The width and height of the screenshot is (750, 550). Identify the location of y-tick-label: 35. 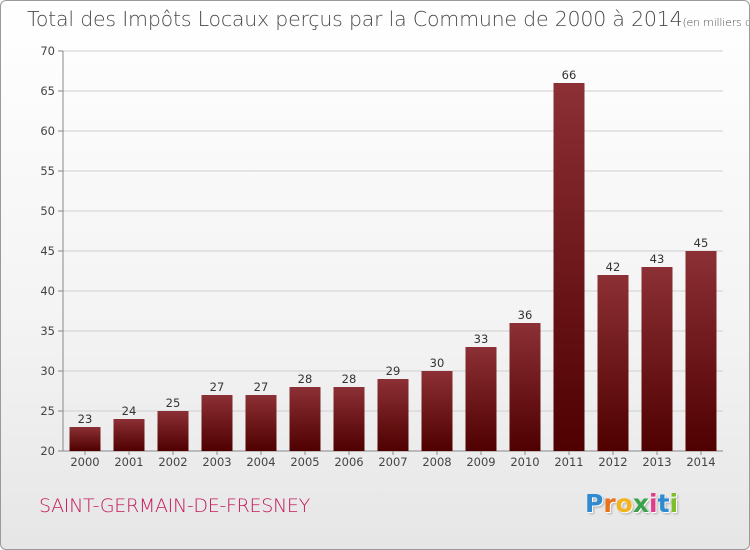
(47, 331).